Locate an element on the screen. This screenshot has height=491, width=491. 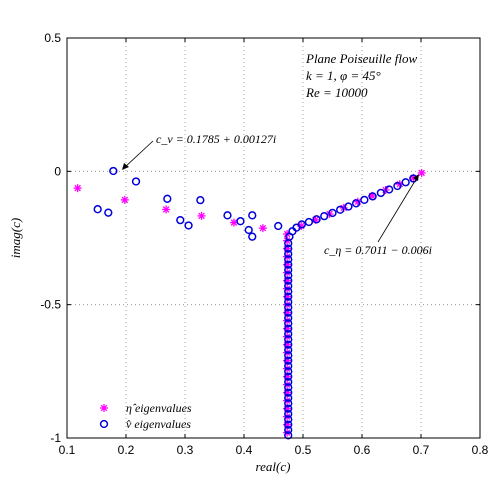
x-tick-label: 0.6 is located at coordinates (362, 450).